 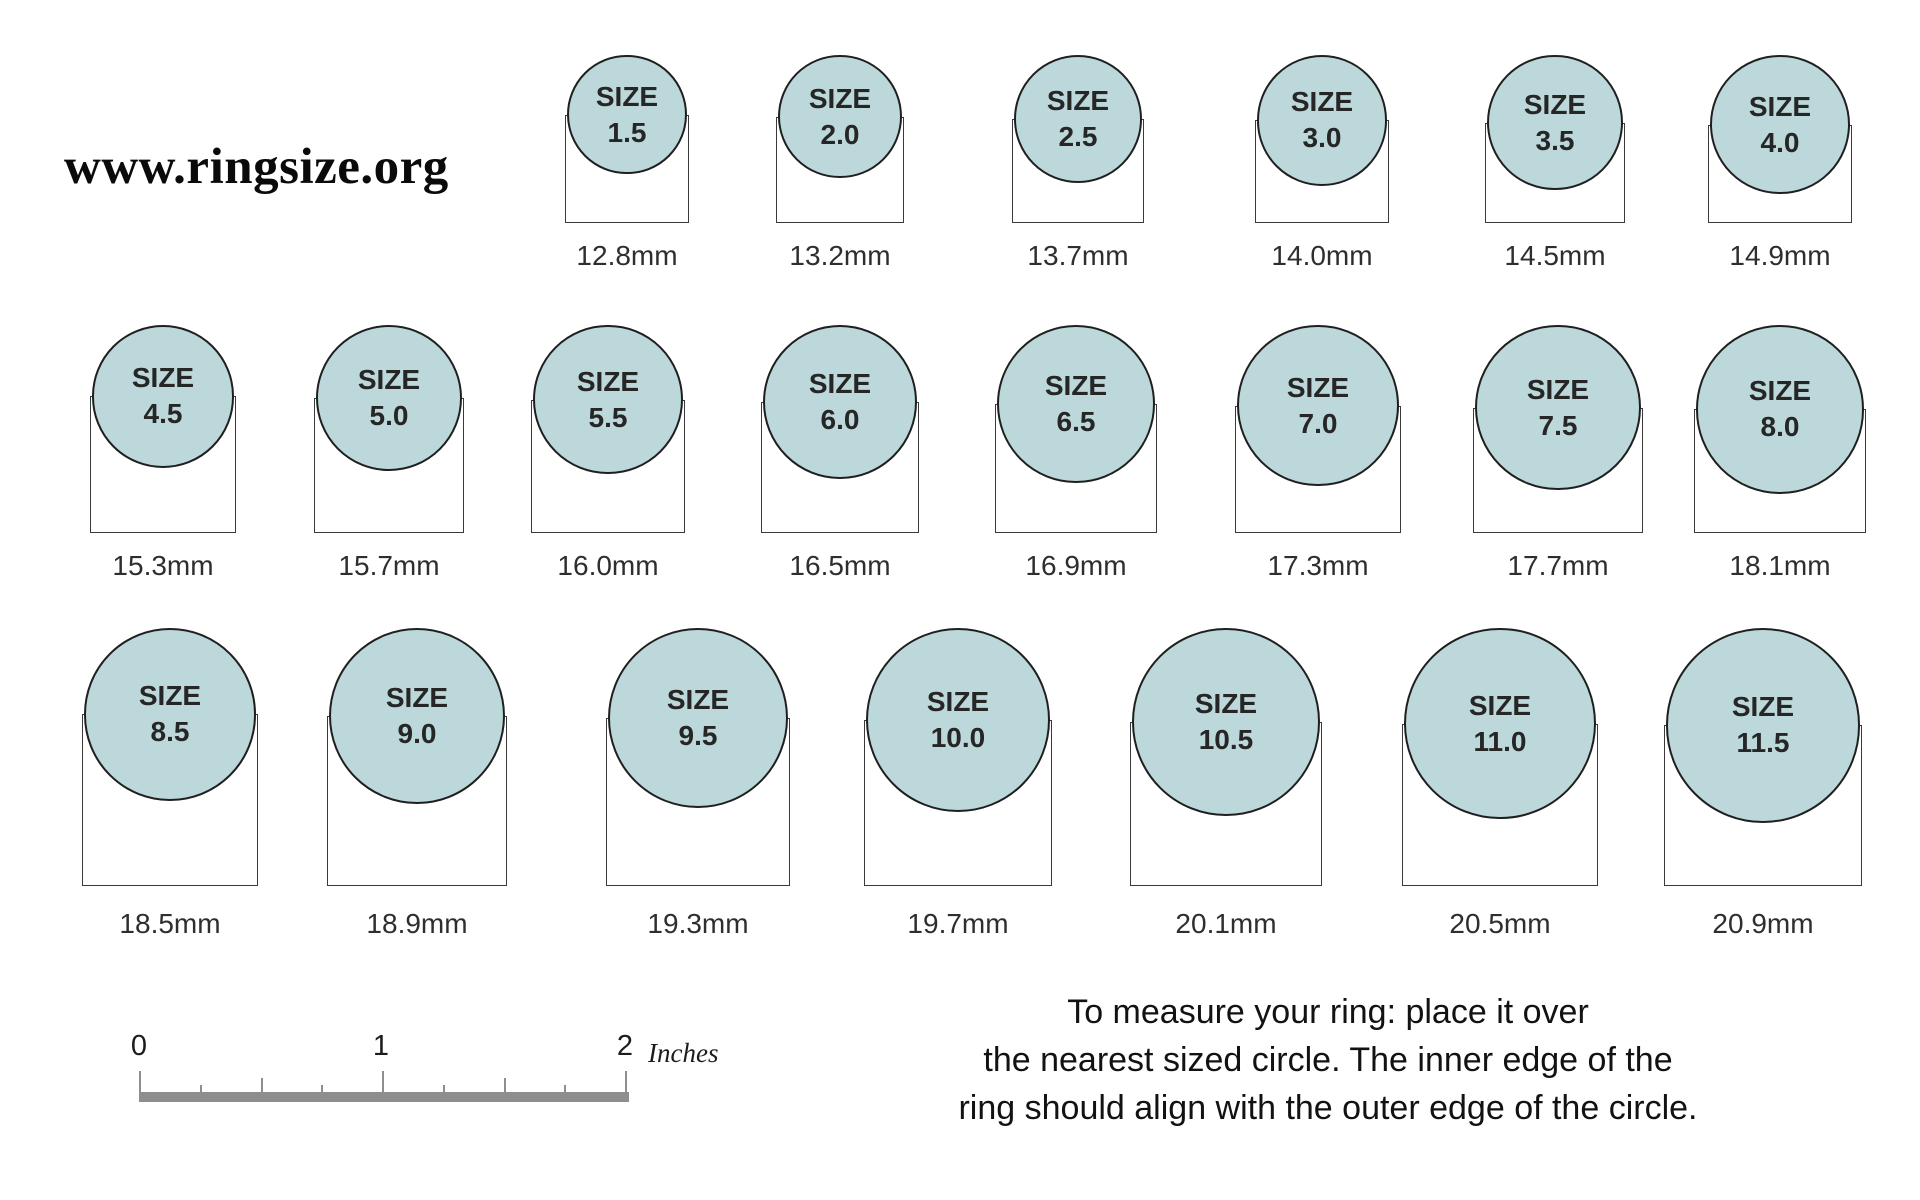 I want to click on mm-label: 13.2mm, so click(x=840, y=255).